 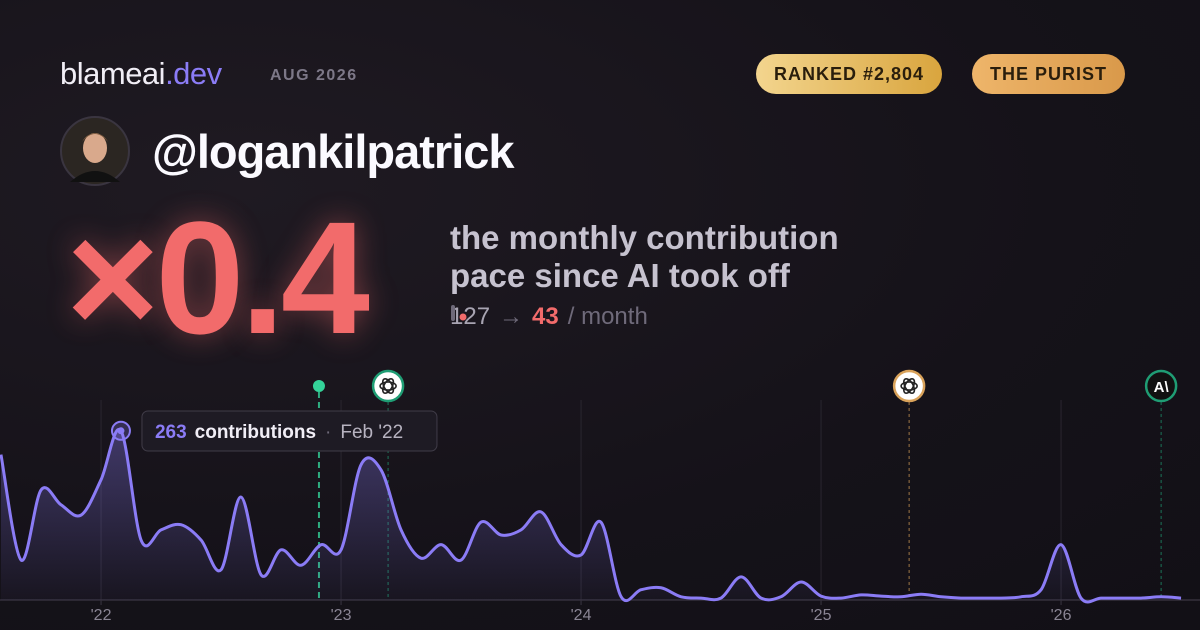 I want to click on x-tick-label: '23, so click(x=341, y=615).